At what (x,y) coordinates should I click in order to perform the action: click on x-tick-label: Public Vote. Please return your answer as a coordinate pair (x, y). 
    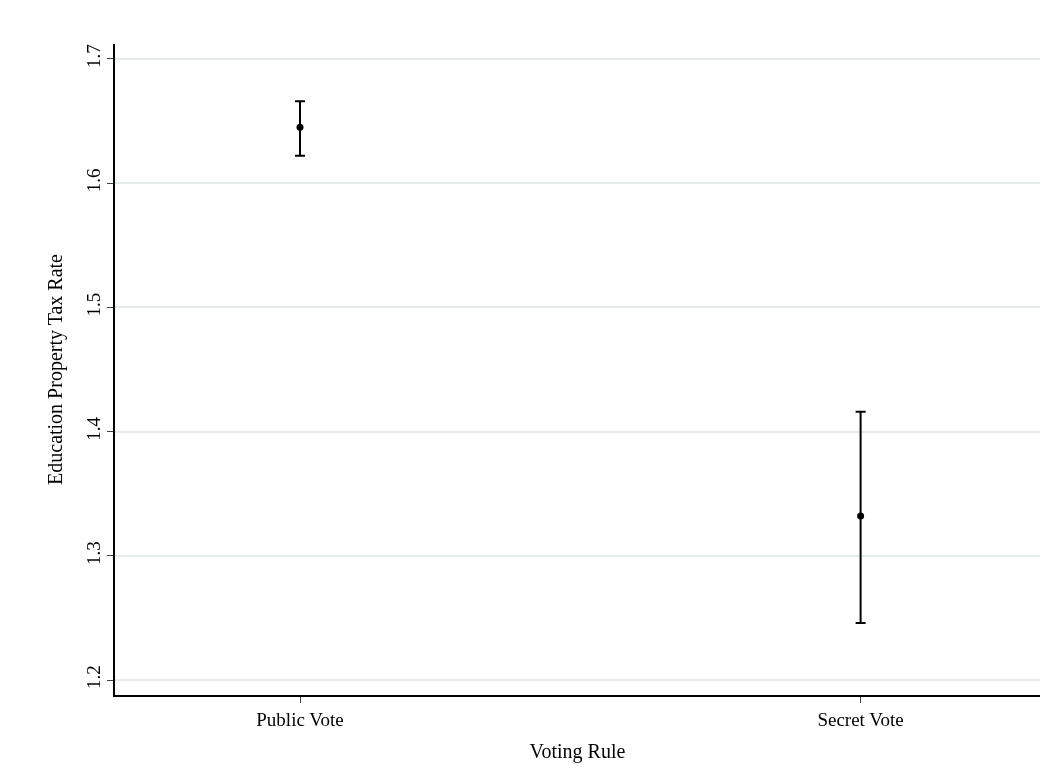
    Looking at the image, I should click on (300, 719).